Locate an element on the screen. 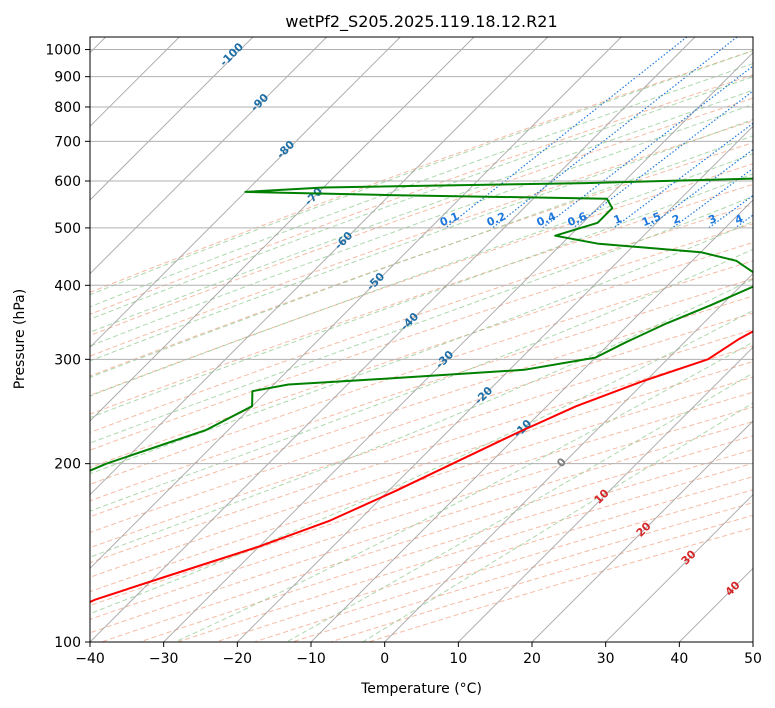  x-tick-label: 0 is located at coordinates (384, 659).